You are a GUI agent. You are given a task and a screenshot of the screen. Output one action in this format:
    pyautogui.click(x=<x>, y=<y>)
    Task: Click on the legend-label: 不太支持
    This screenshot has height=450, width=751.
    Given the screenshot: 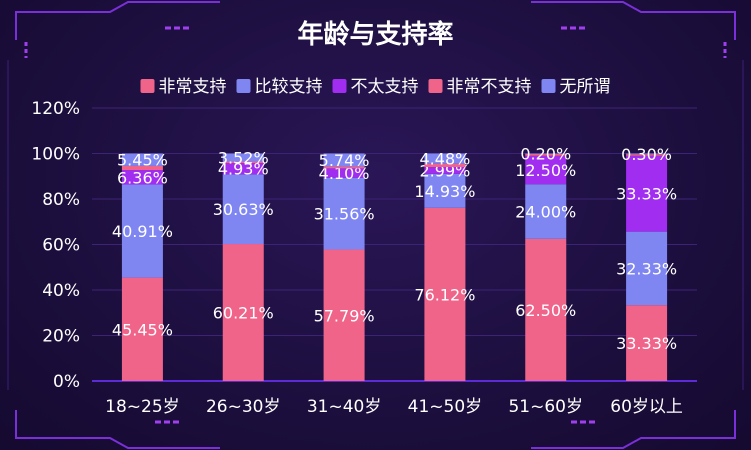 What is the action you would take?
    pyautogui.click(x=385, y=87)
    